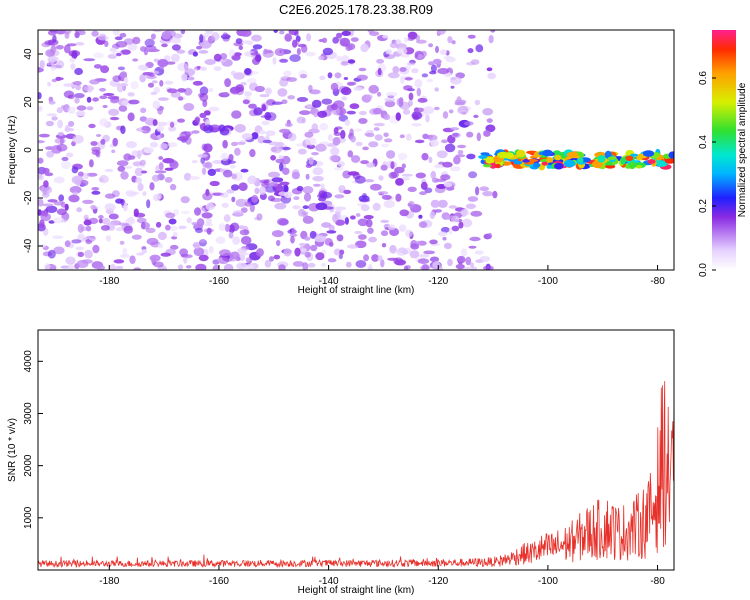  What do you see at coordinates (33, 439) in the screenshot?
I see `snr-y-ticks: 1000 2000 3000 4000` at bounding box center [33, 439].